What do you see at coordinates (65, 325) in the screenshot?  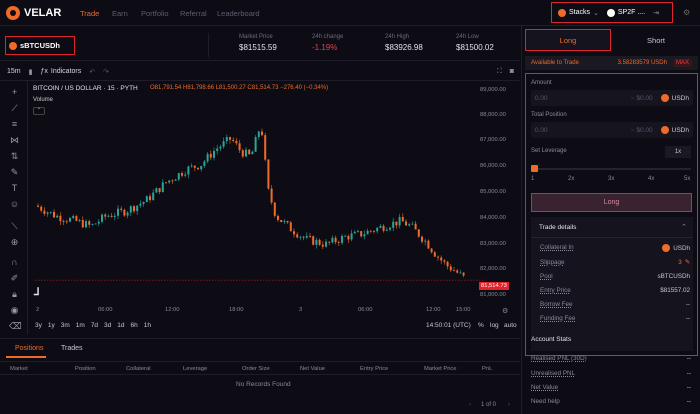 I see `range-3m: 3m` at bounding box center [65, 325].